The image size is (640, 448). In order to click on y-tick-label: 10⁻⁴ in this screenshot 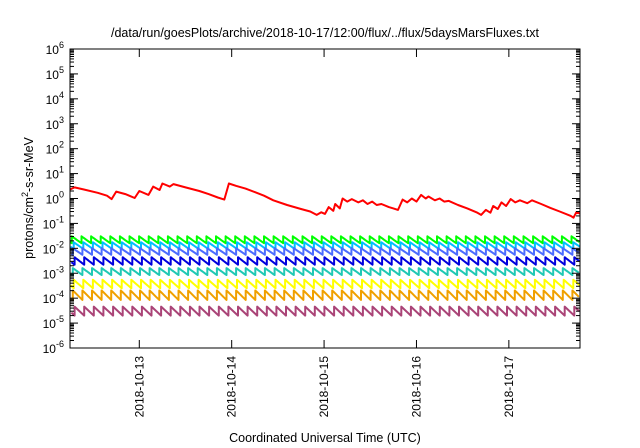, I will do `click(53, 297)`.